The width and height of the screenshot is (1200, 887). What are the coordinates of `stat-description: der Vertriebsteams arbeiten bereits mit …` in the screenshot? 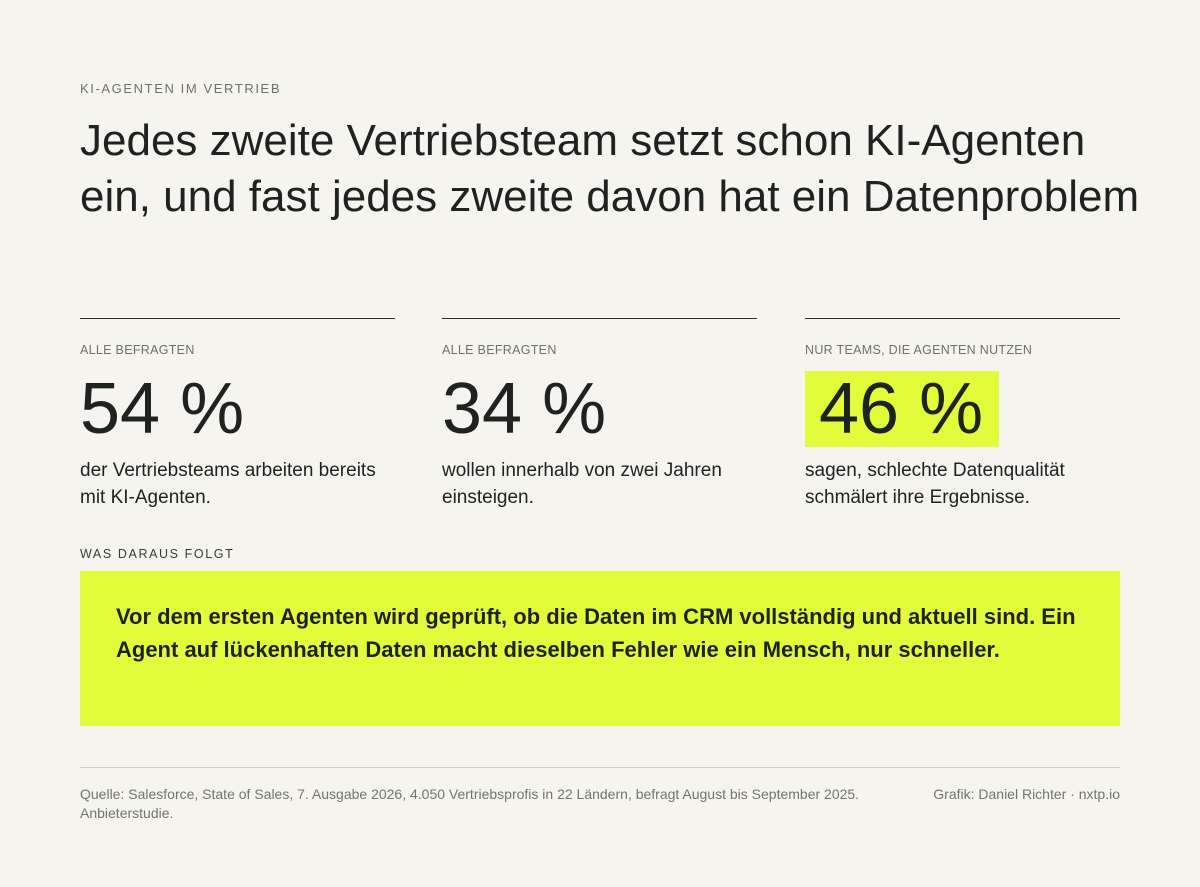 It's located at (228, 484).